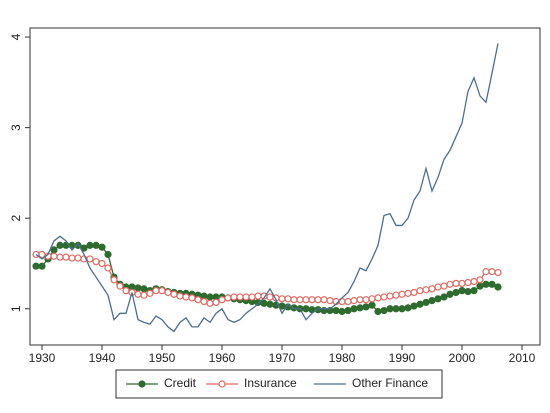  What do you see at coordinates (462, 358) in the screenshot?
I see `x-tick-label: 2000` at bounding box center [462, 358].